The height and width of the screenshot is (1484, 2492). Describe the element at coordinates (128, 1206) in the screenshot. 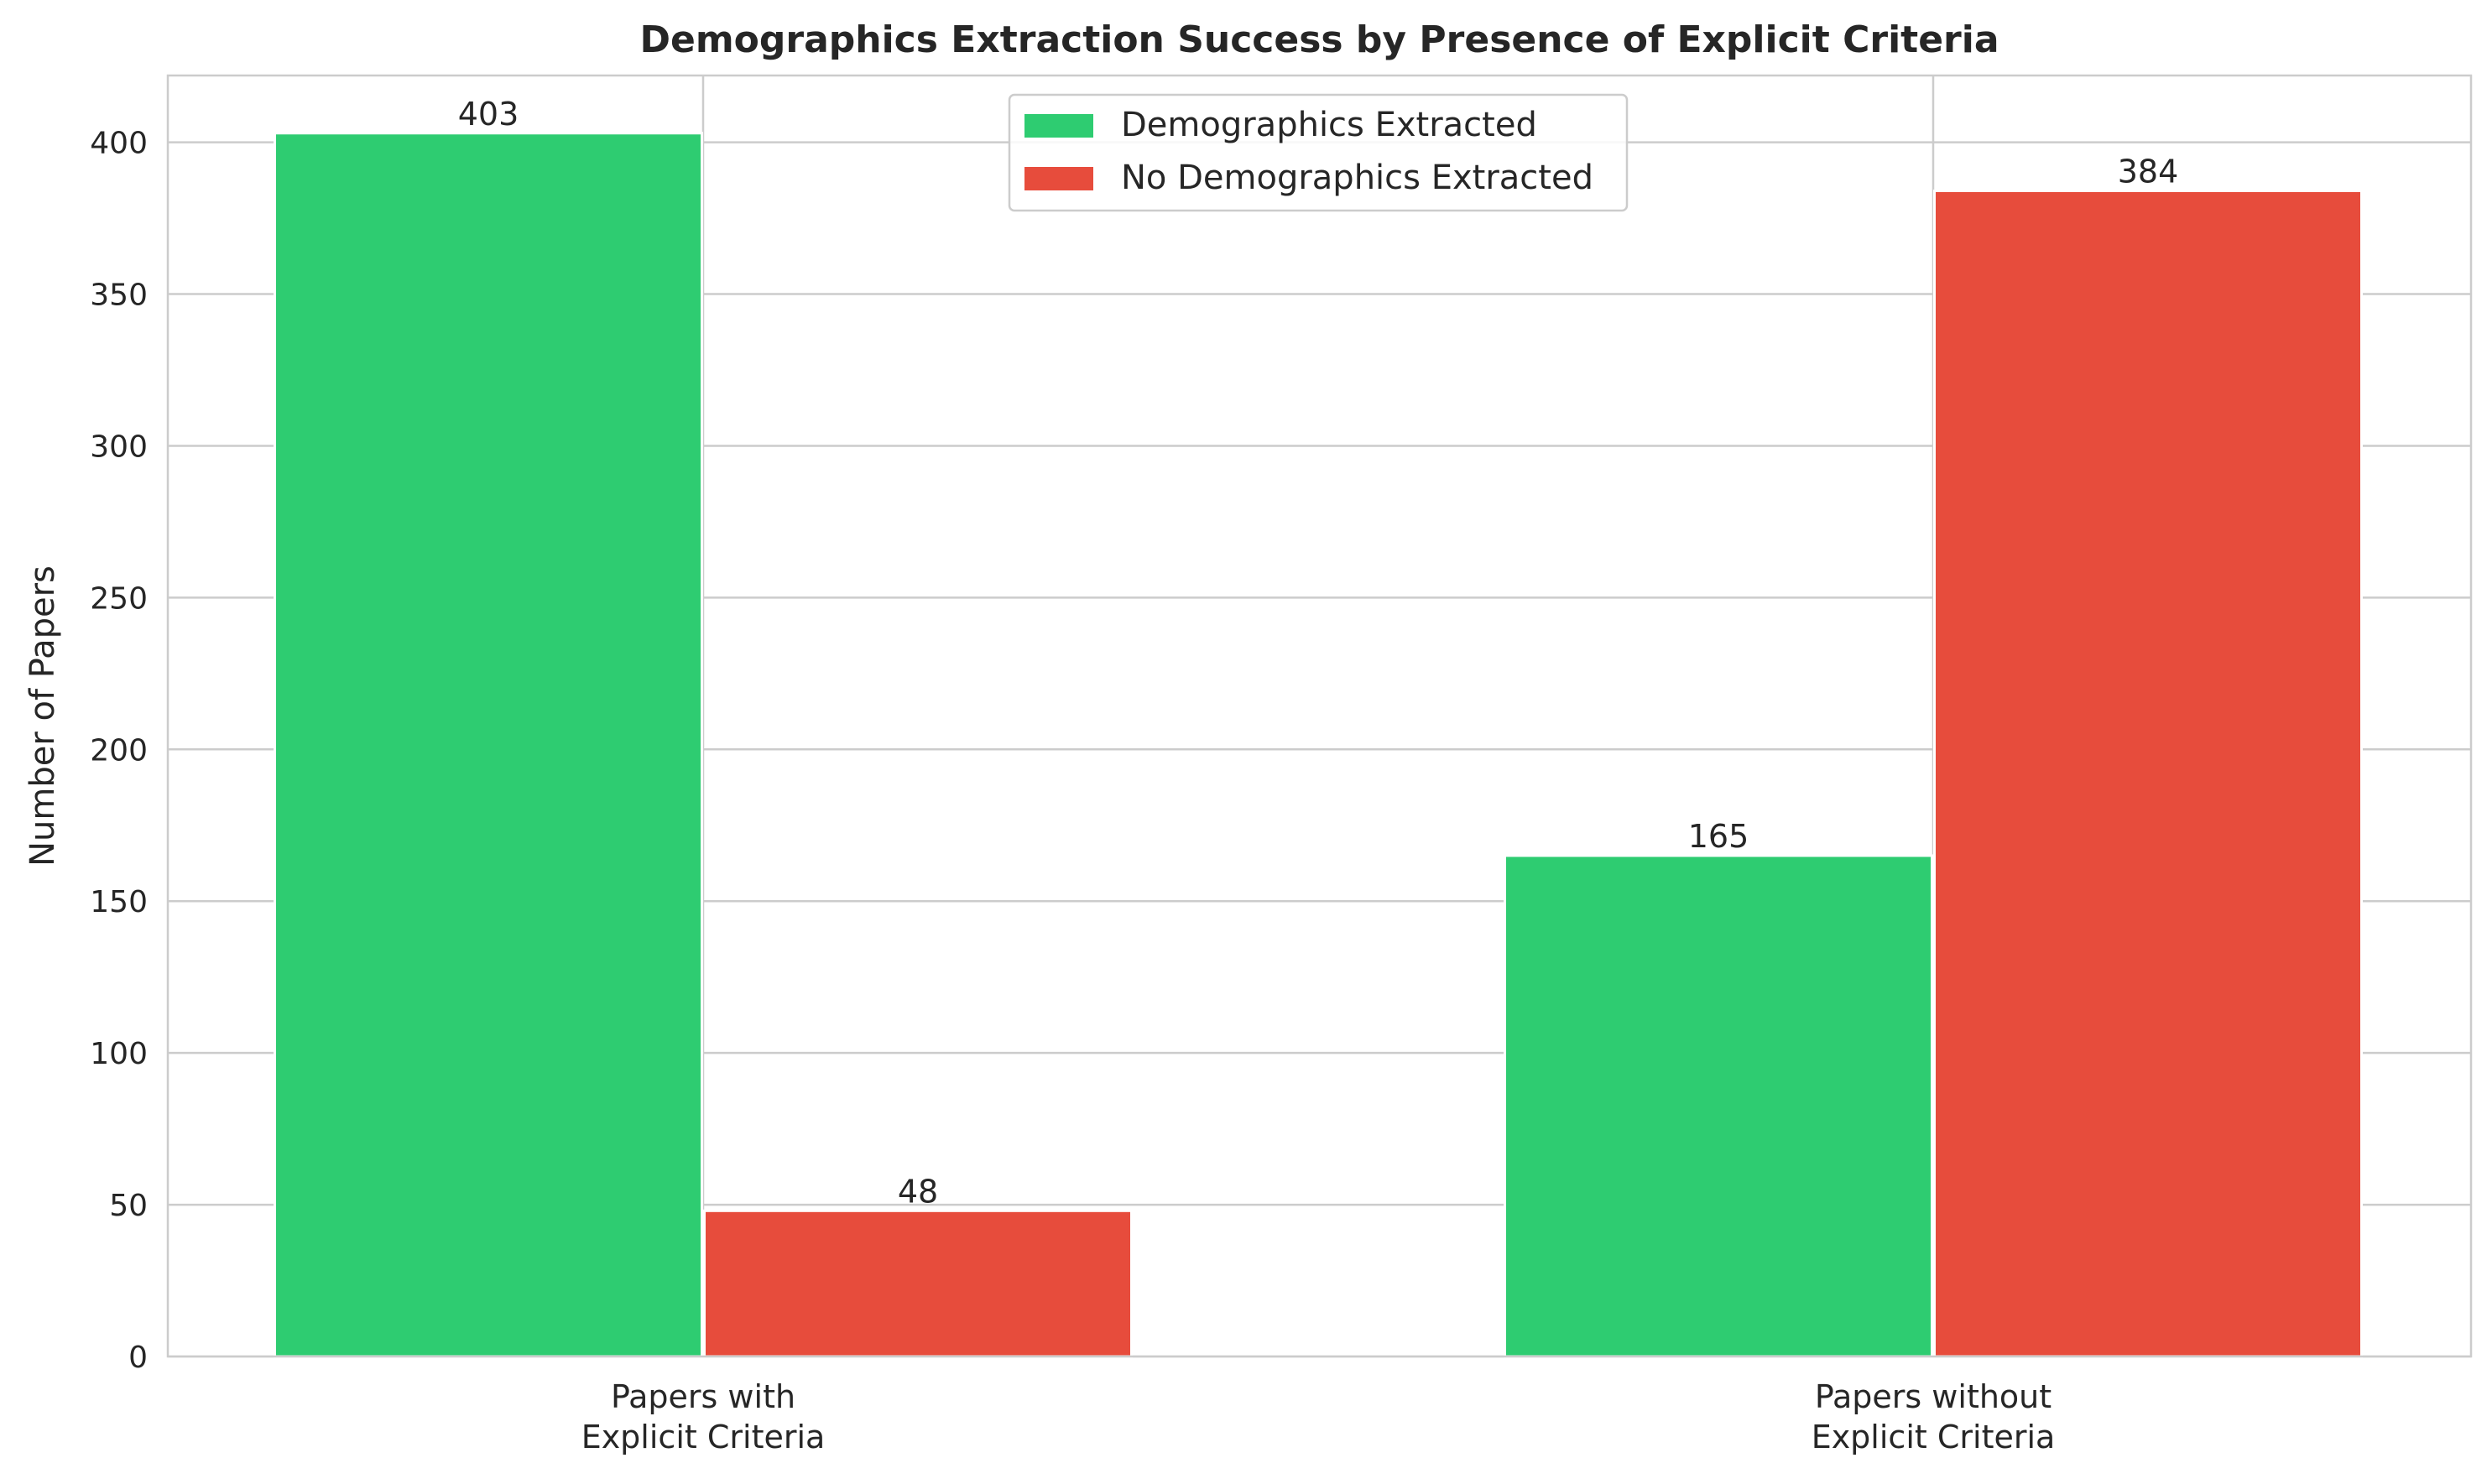

I see `y-tick-label: 50` at that location.